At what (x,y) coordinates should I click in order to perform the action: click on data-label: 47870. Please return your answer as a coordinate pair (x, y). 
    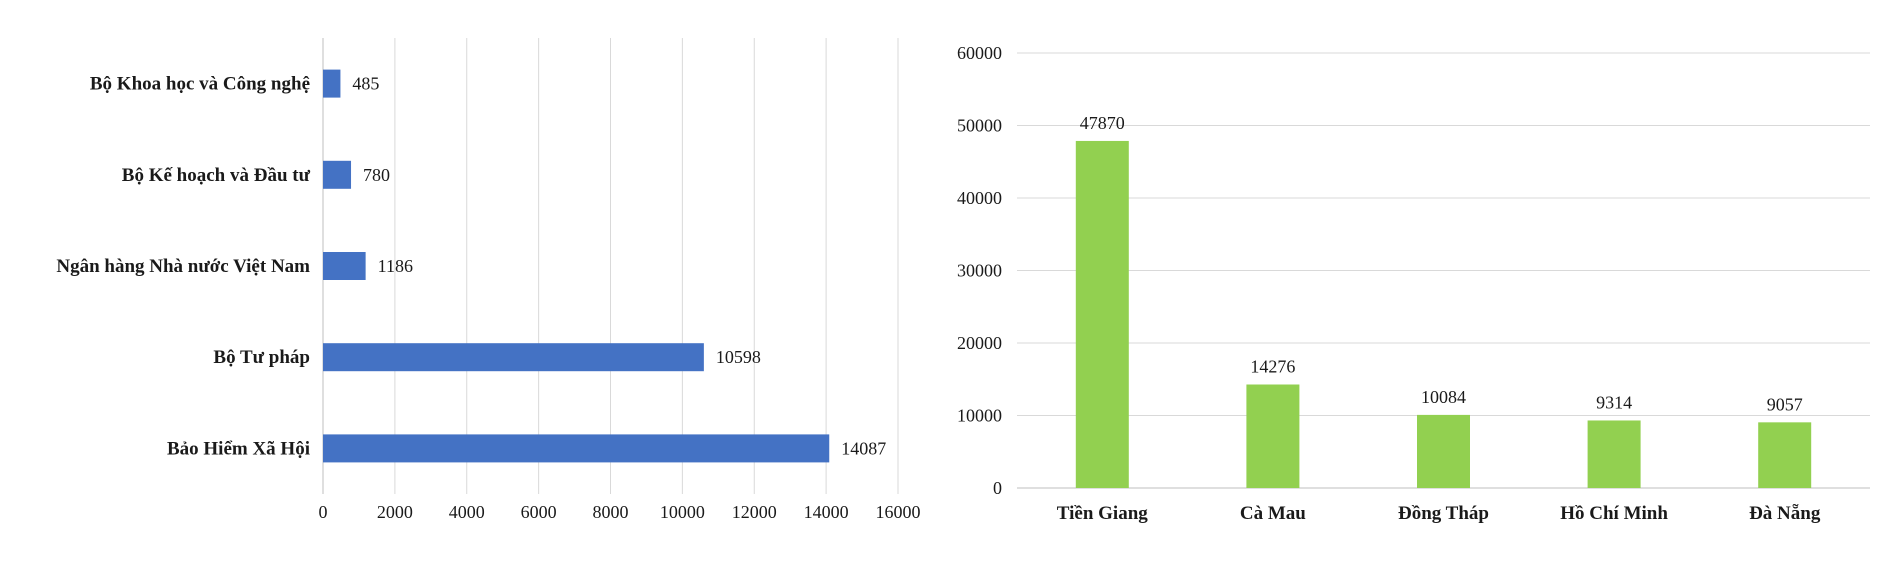
    Looking at the image, I should click on (1102, 123).